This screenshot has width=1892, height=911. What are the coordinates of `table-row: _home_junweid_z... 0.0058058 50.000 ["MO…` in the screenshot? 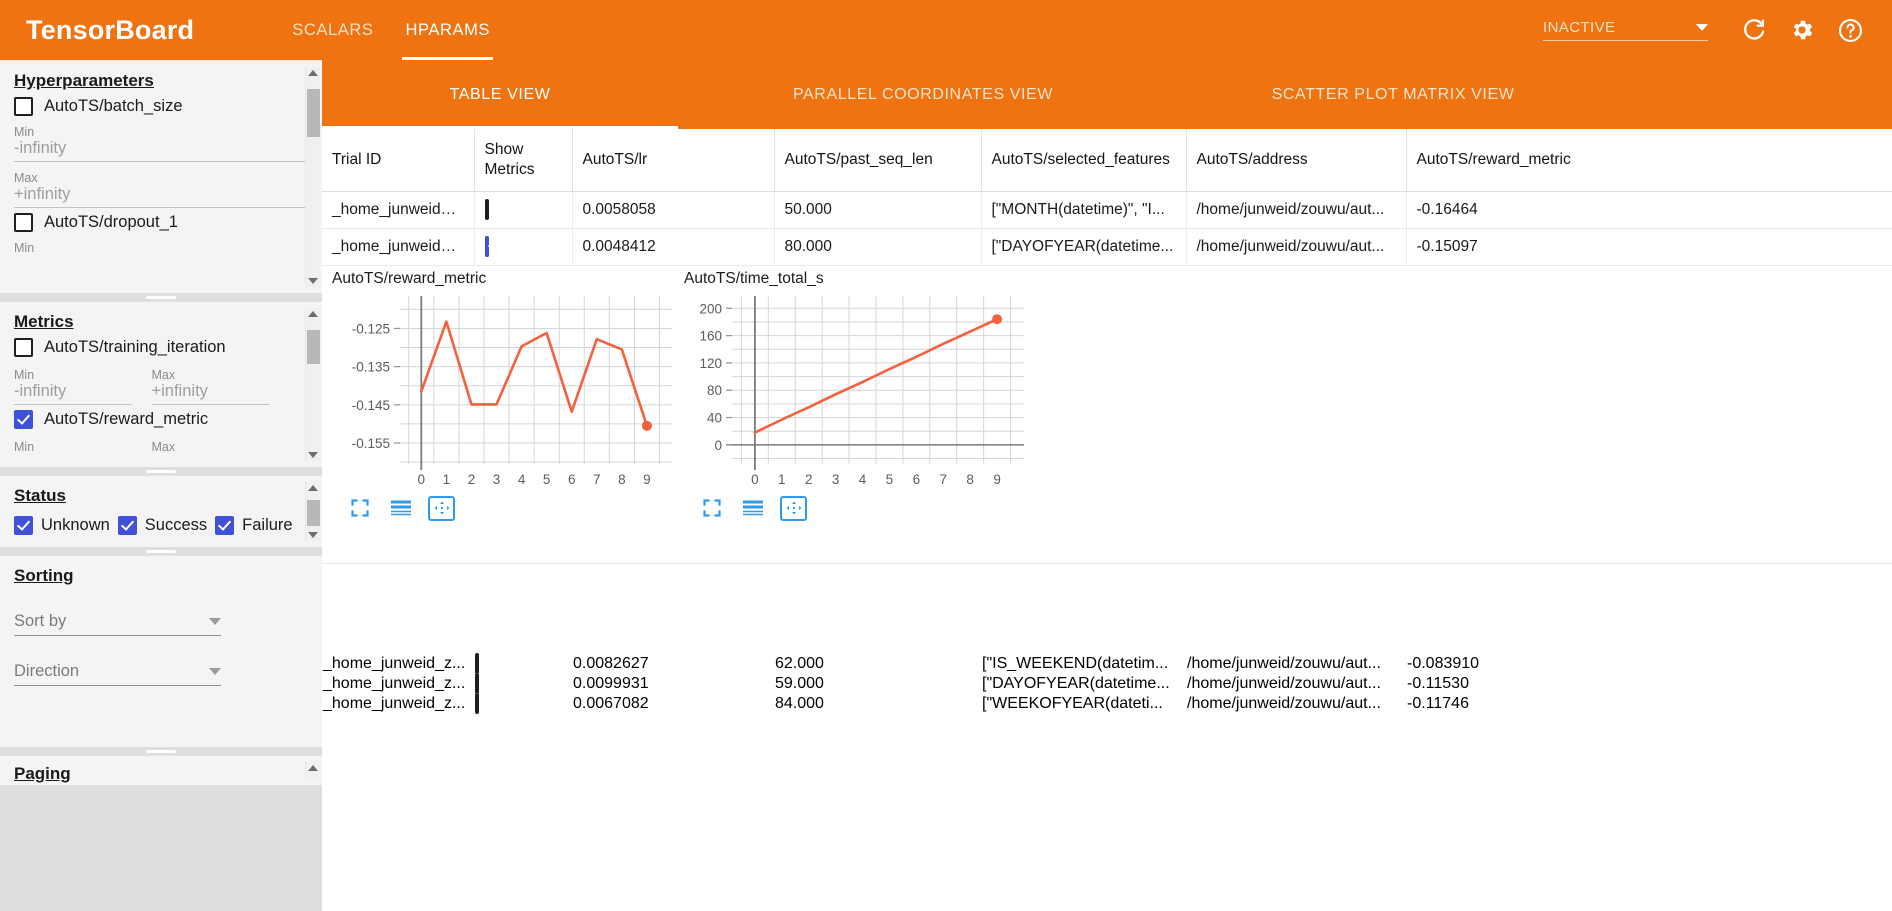 It's located at (1107, 210).